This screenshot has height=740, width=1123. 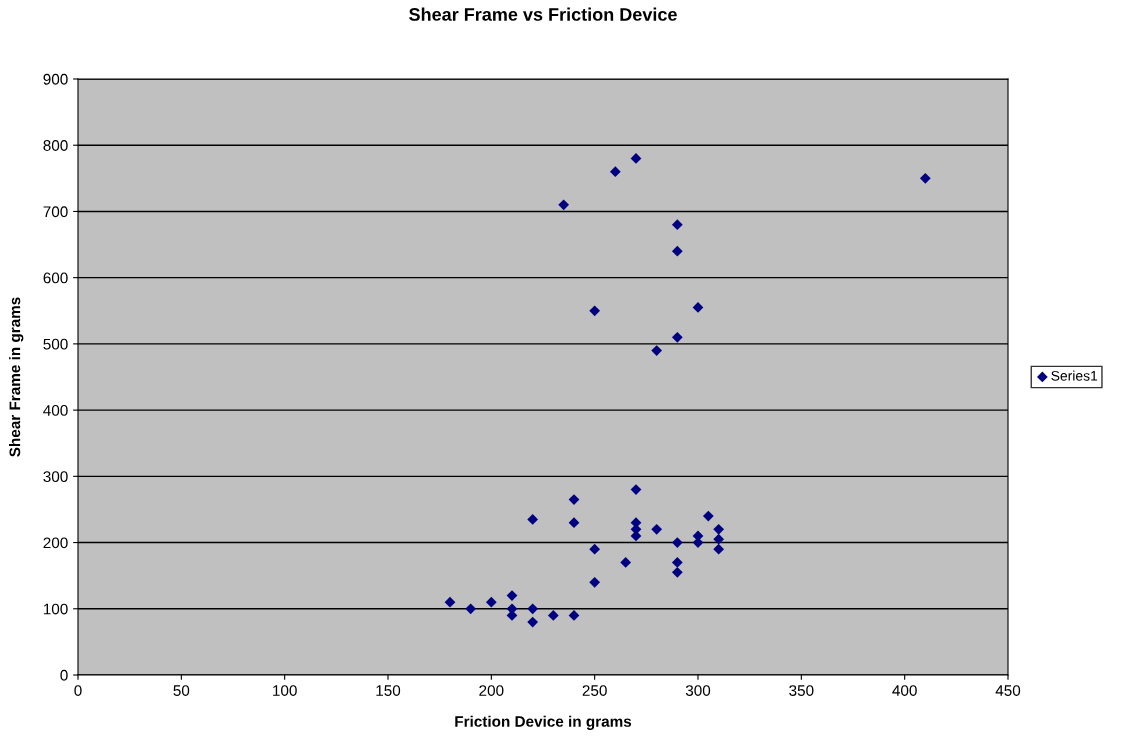 What do you see at coordinates (543, 722) in the screenshot?
I see `x-axis-title: Friction Device in grams` at bounding box center [543, 722].